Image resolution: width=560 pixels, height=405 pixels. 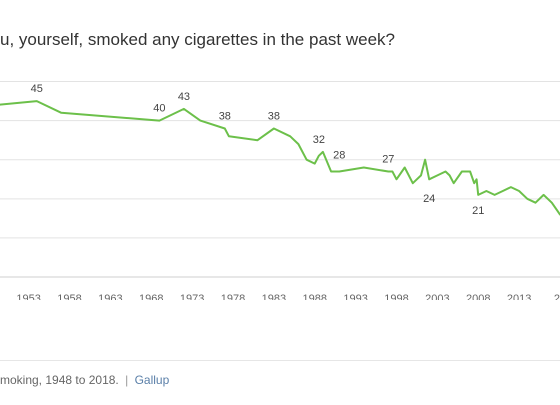 I want to click on x-tick-label: 1978, so click(x=233, y=296).